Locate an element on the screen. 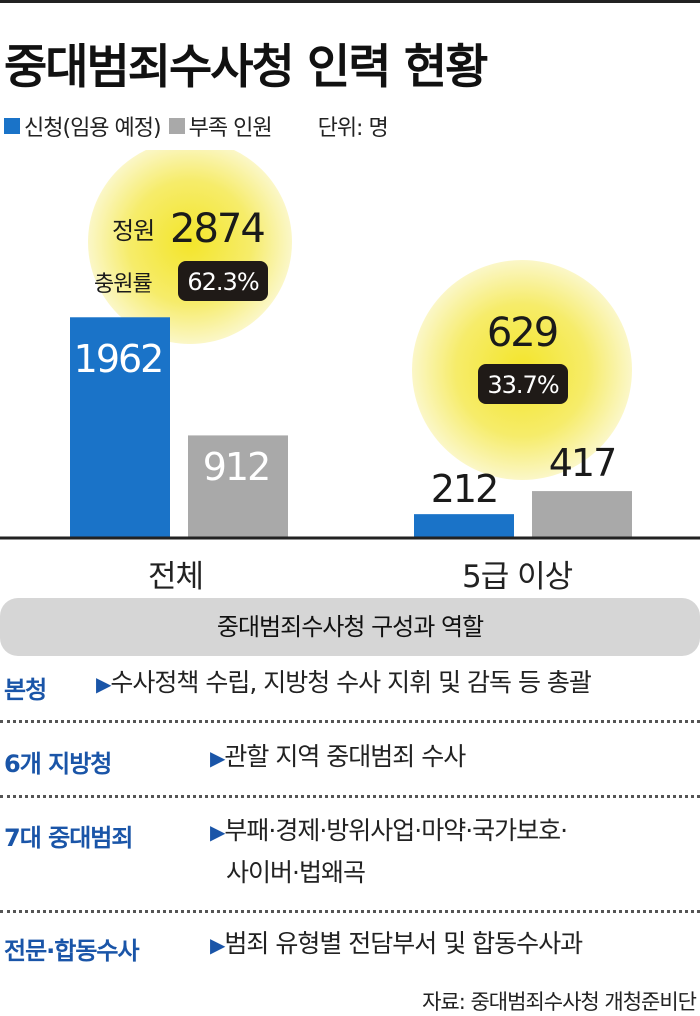  legend-label-applied: 신청(임용 예정) is located at coordinates (93, 128).